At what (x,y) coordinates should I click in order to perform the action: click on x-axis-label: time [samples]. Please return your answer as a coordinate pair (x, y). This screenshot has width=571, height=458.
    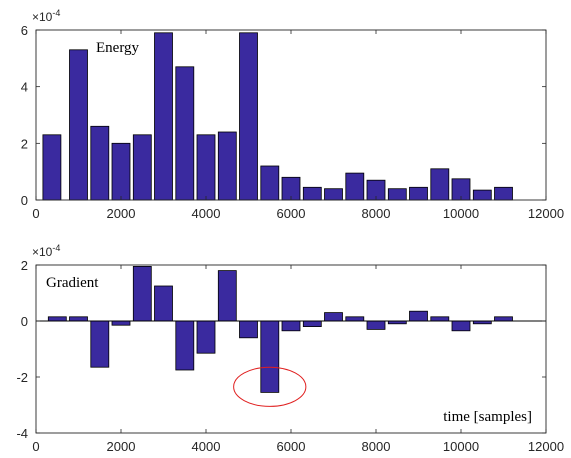
    Looking at the image, I should click on (487, 417).